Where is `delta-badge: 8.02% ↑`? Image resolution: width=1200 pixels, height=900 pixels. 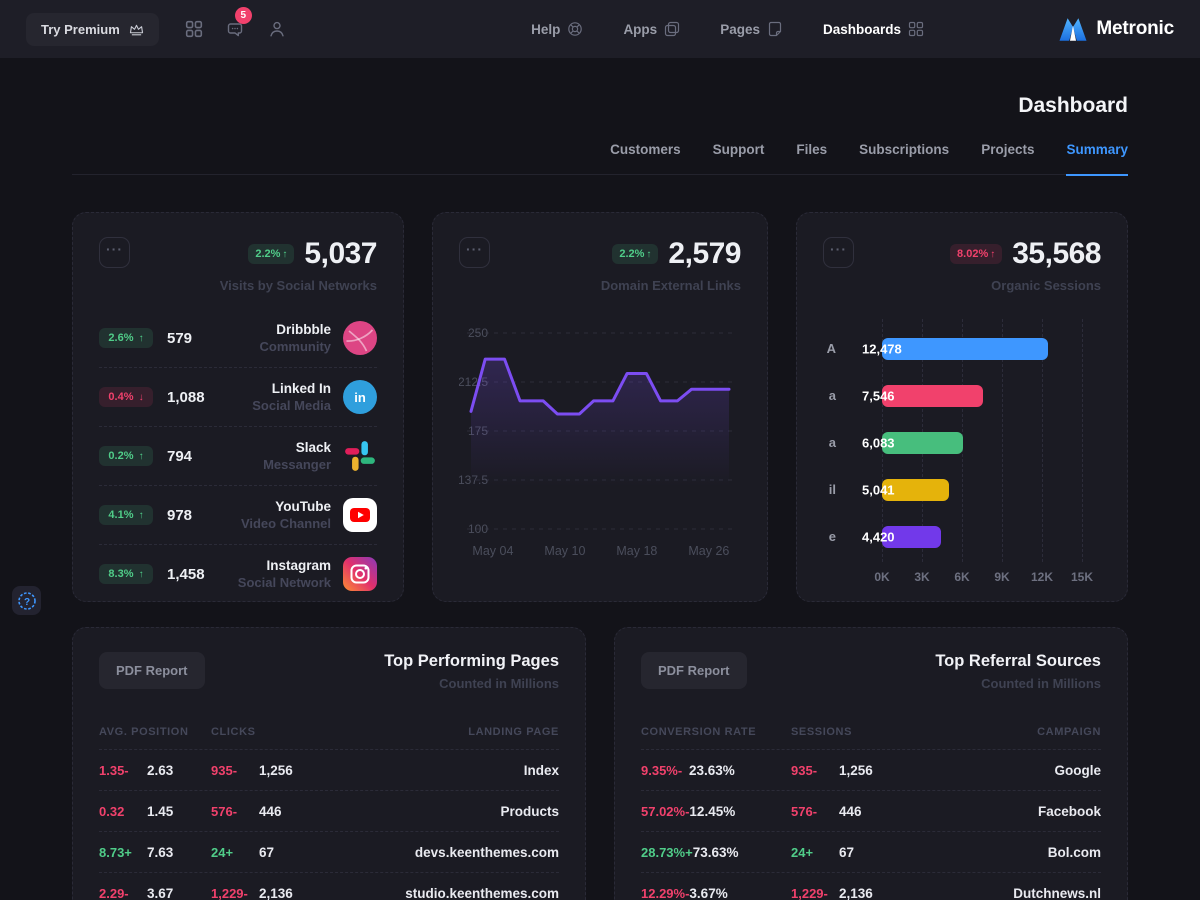 delta-badge: 8.02% ↑ is located at coordinates (976, 254).